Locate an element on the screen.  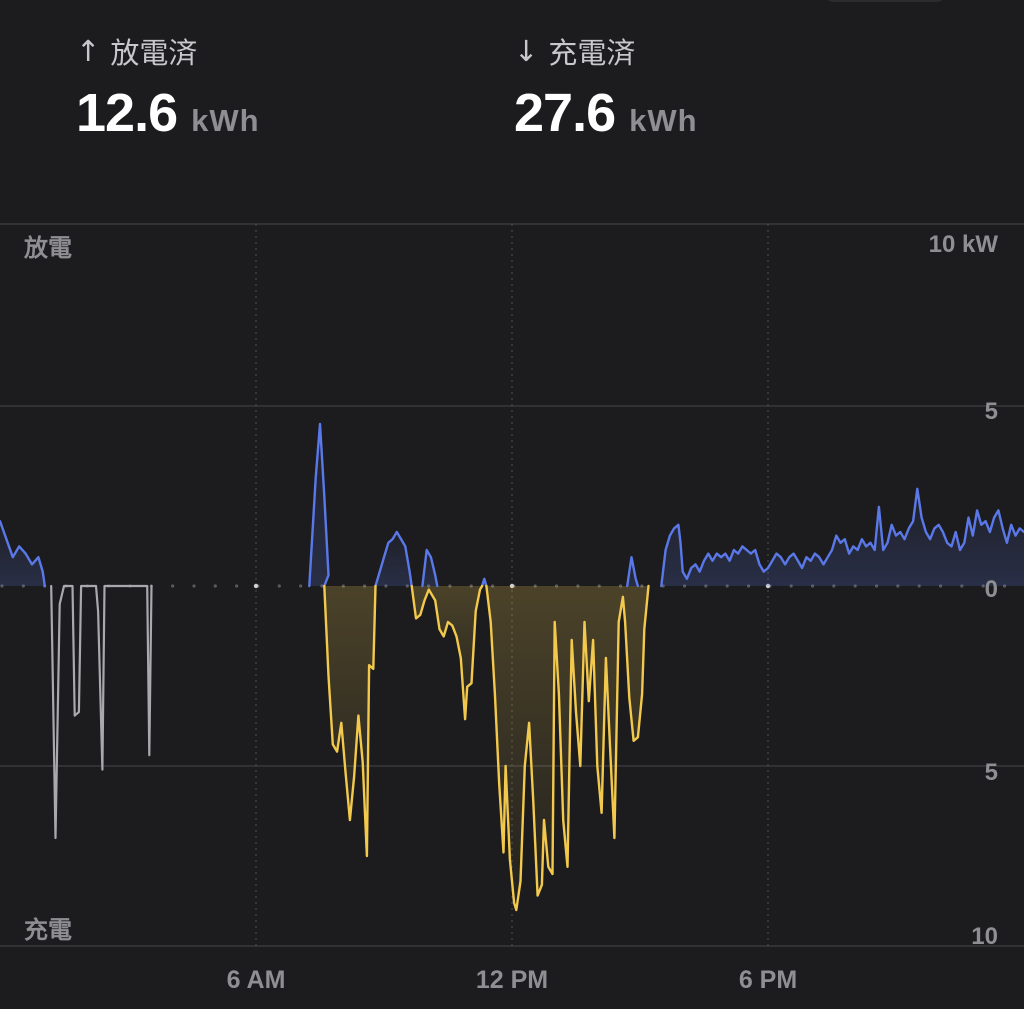
discharged-value-row: 12.6 kWh is located at coordinates (168, 113).